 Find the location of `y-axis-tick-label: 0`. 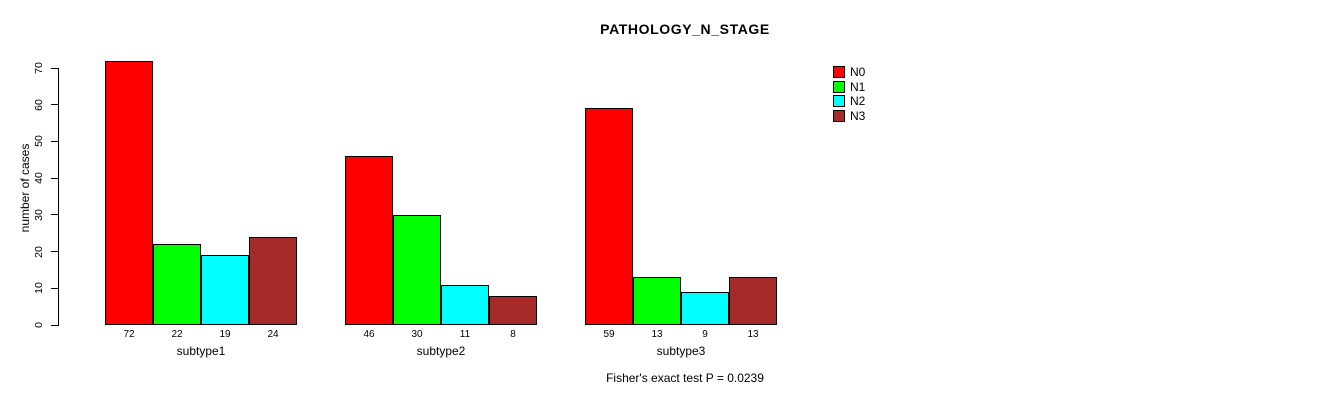

y-axis-tick-label: 0 is located at coordinates (39, 325).